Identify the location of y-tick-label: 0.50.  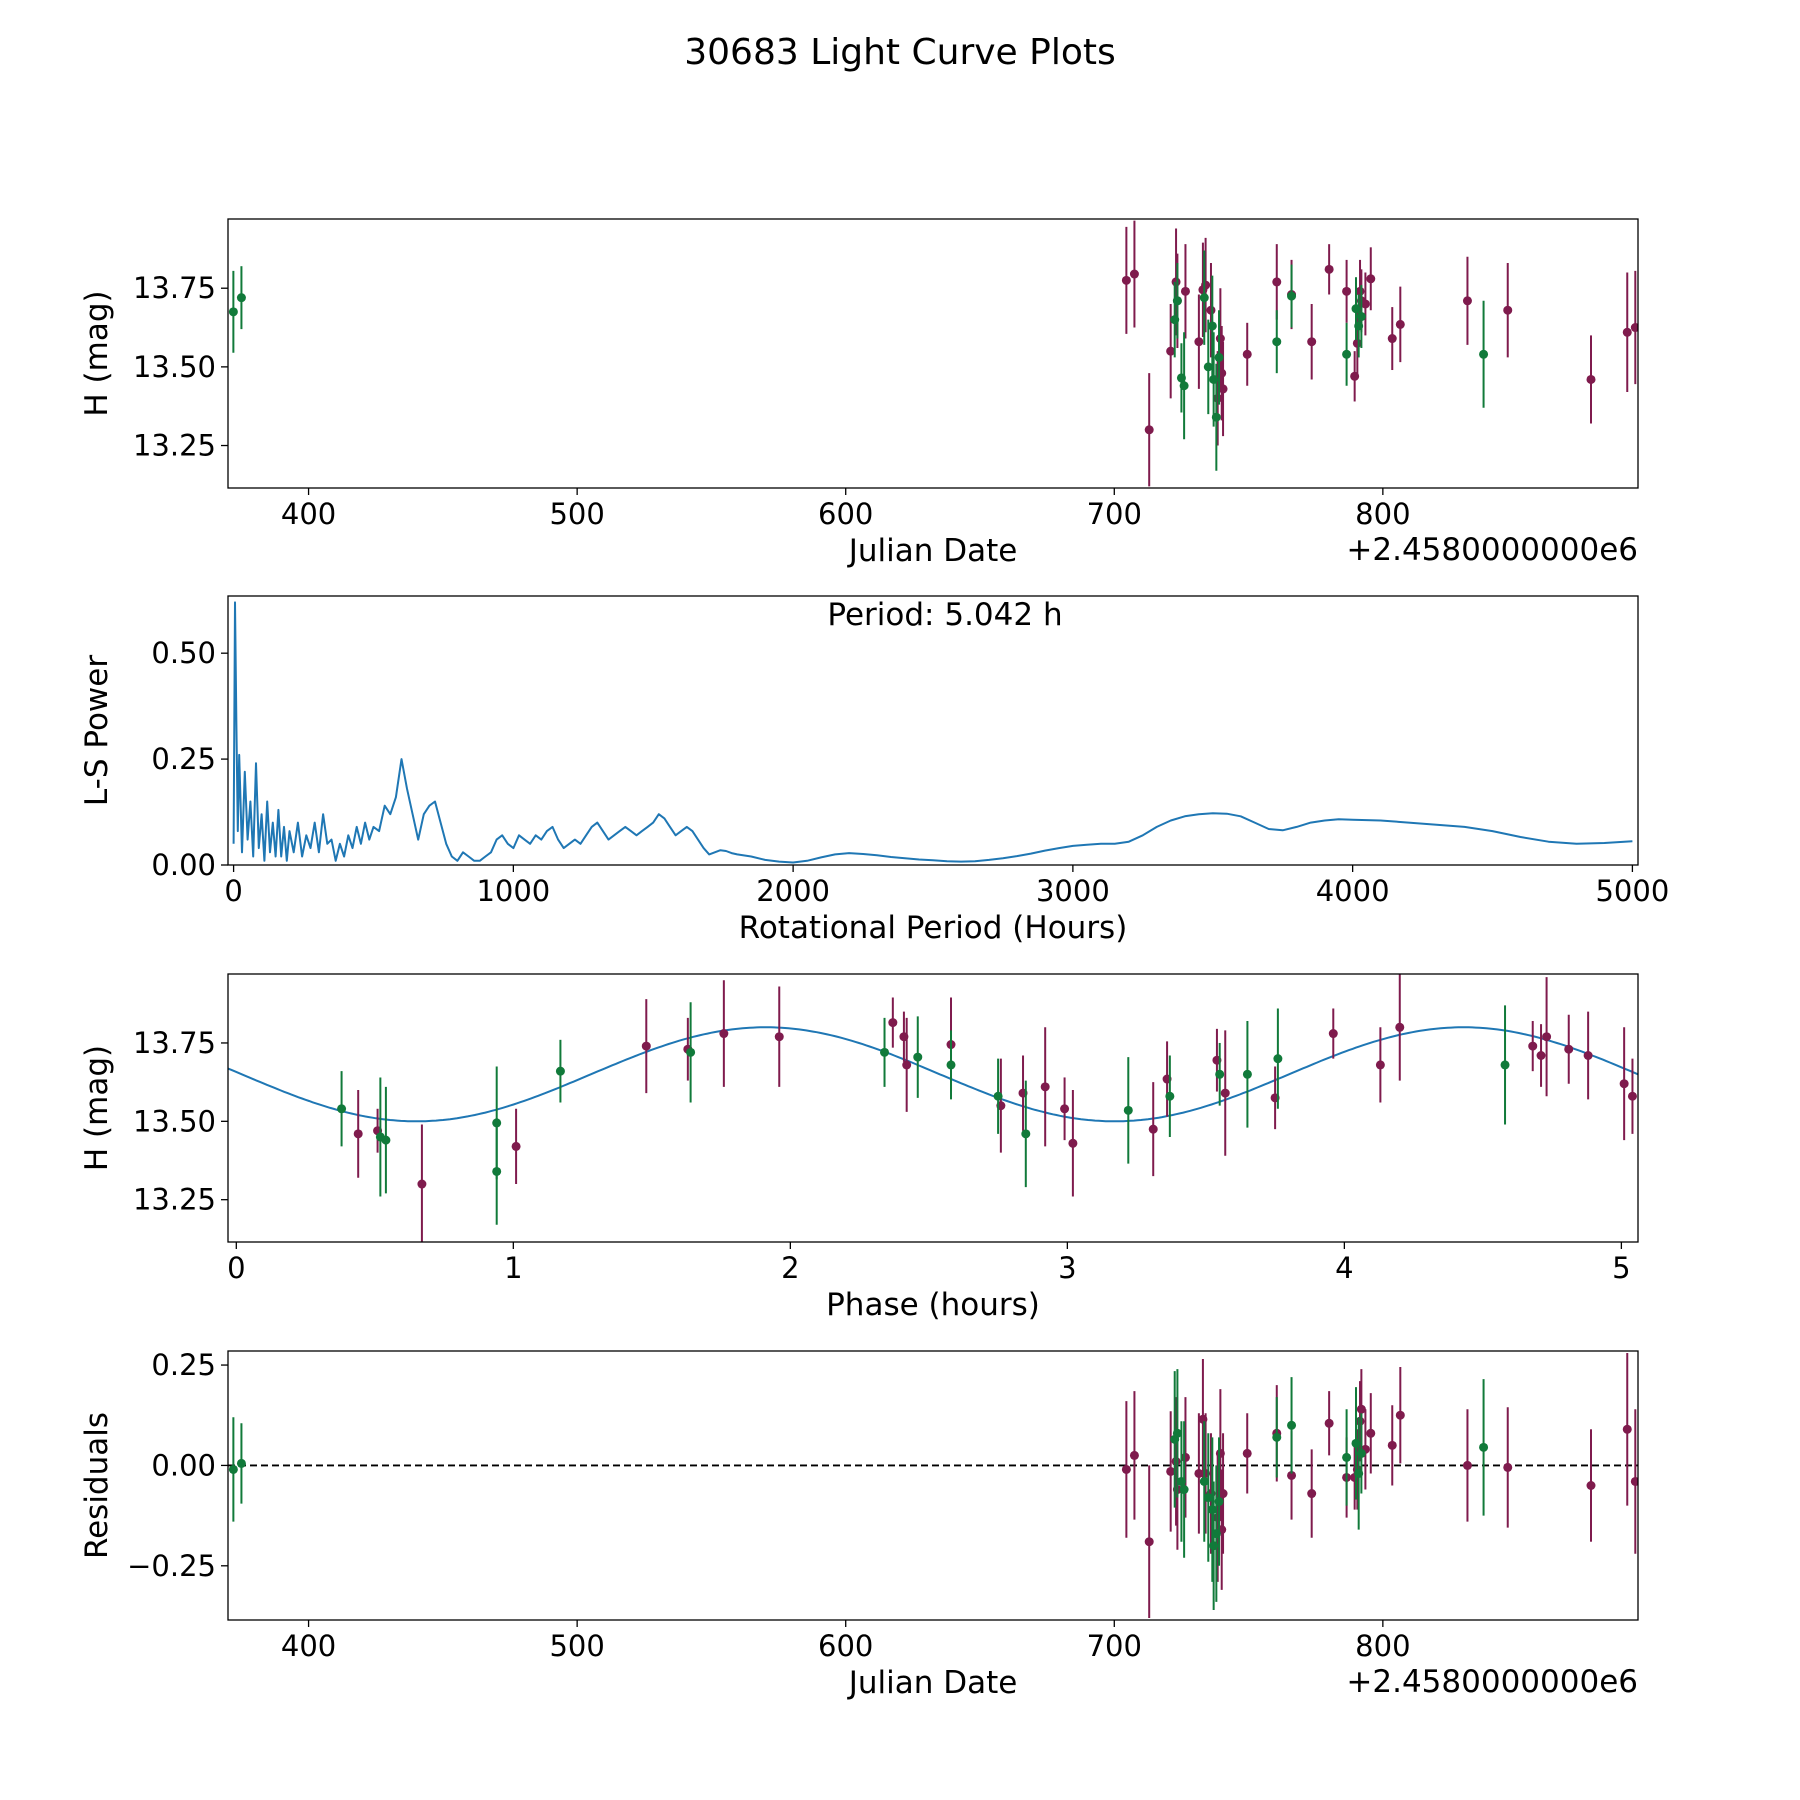
(183, 653).